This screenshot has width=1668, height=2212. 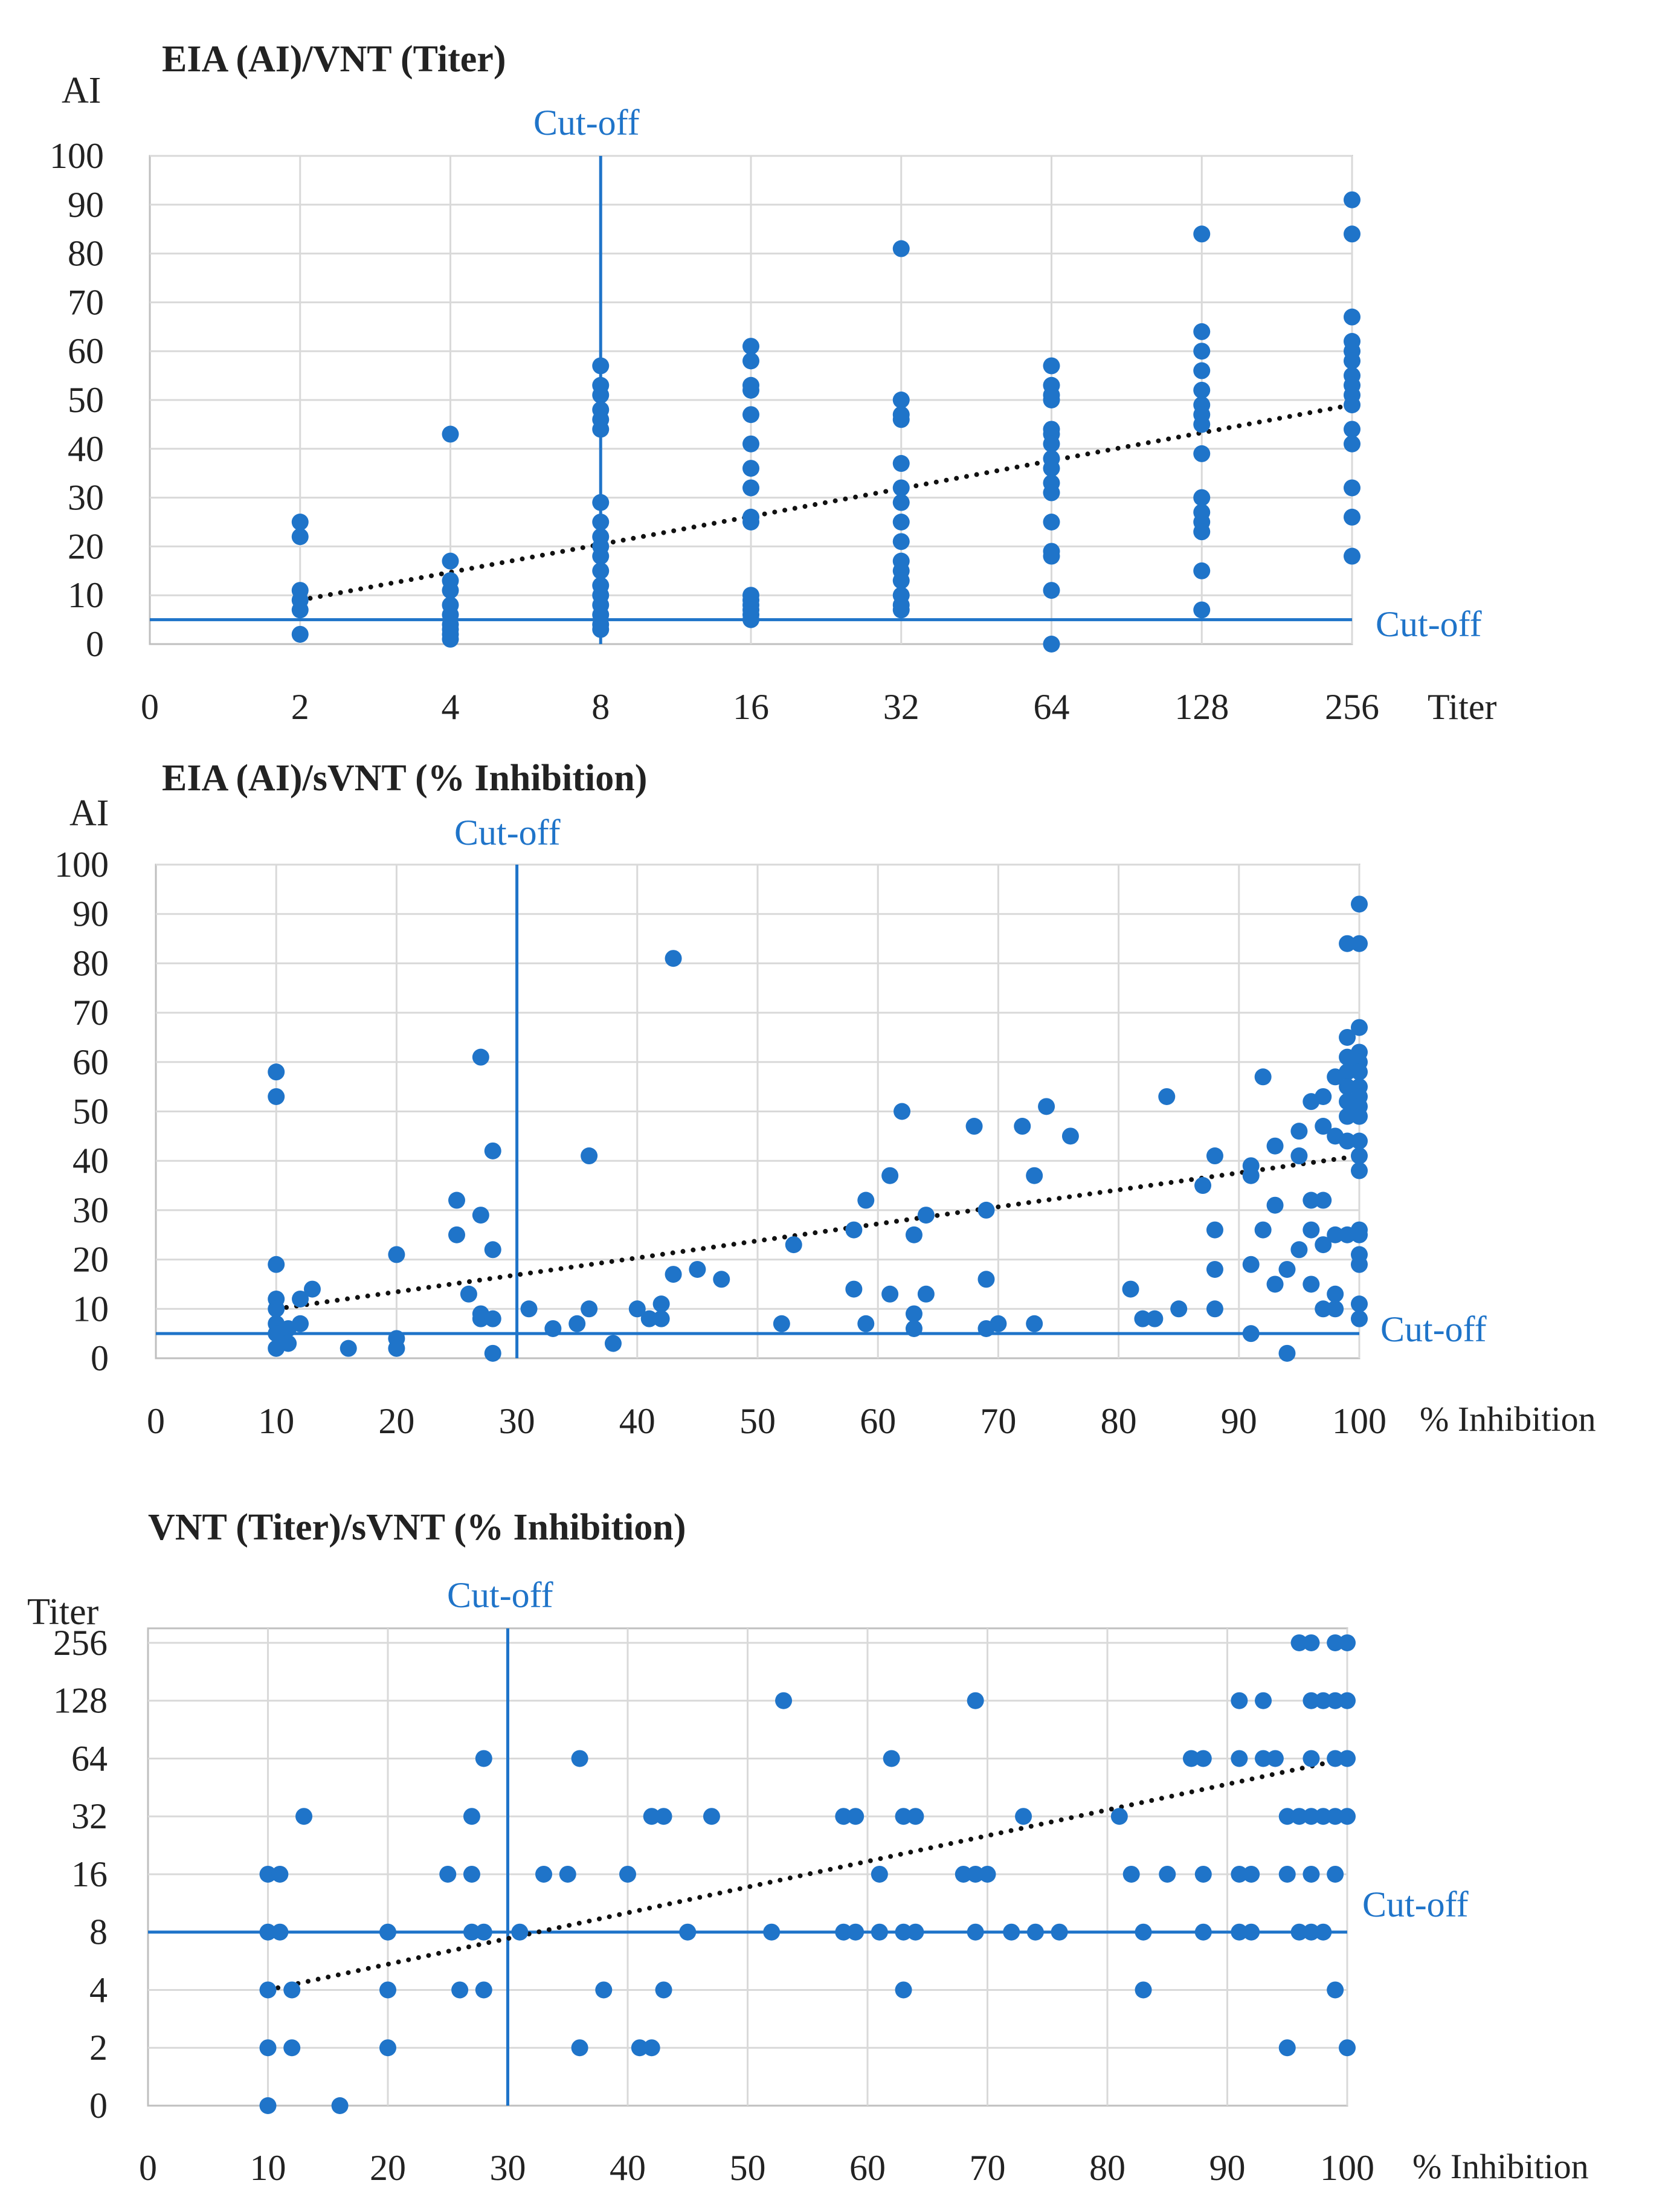 I want to click on chart-3-points, so click(x=807, y=1874).